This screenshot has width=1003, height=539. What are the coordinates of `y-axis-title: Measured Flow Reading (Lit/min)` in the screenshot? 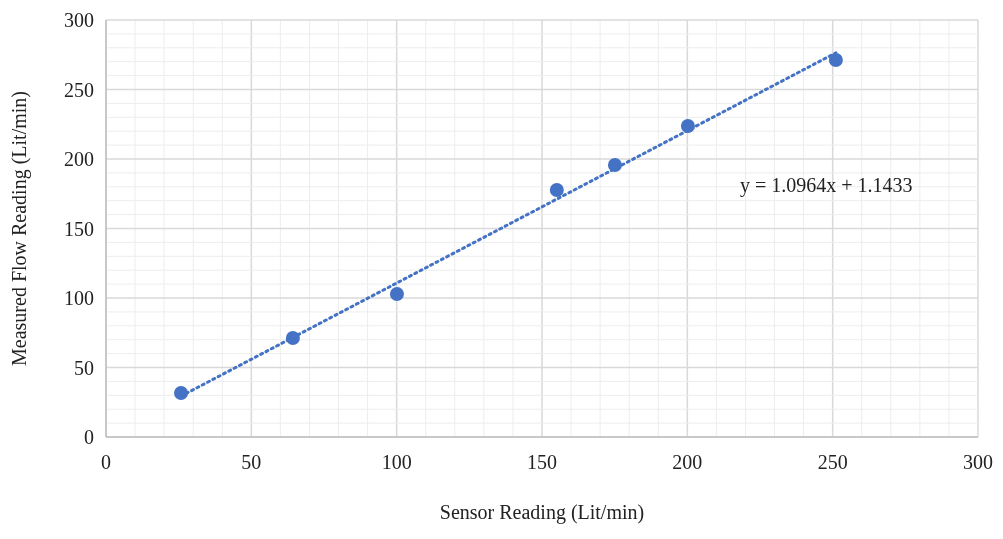 It's located at (19, 228).